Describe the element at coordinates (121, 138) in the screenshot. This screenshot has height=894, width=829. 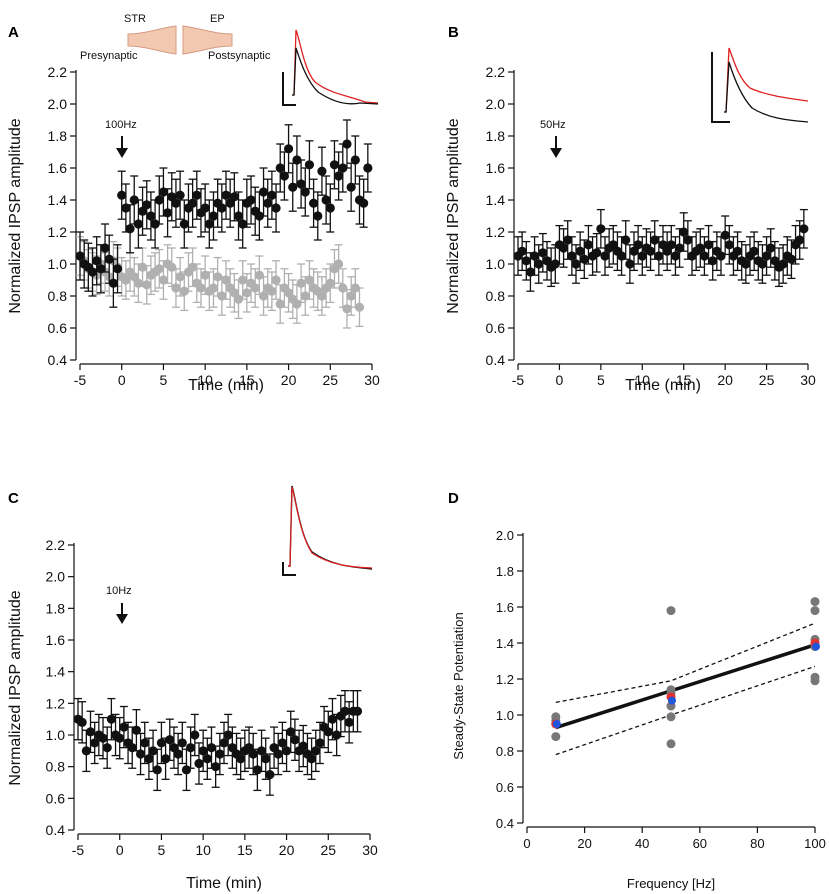
I see `stim-annotation-a: 100Hz` at that location.